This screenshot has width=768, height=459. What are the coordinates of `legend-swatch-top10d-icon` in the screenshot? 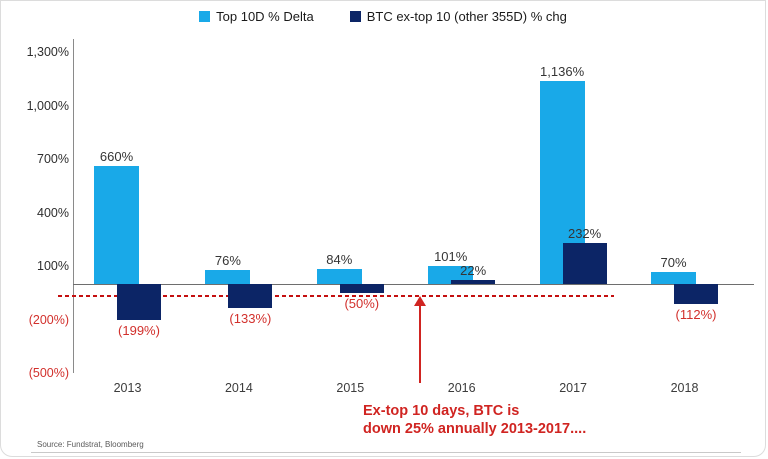 It's located at (205, 16).